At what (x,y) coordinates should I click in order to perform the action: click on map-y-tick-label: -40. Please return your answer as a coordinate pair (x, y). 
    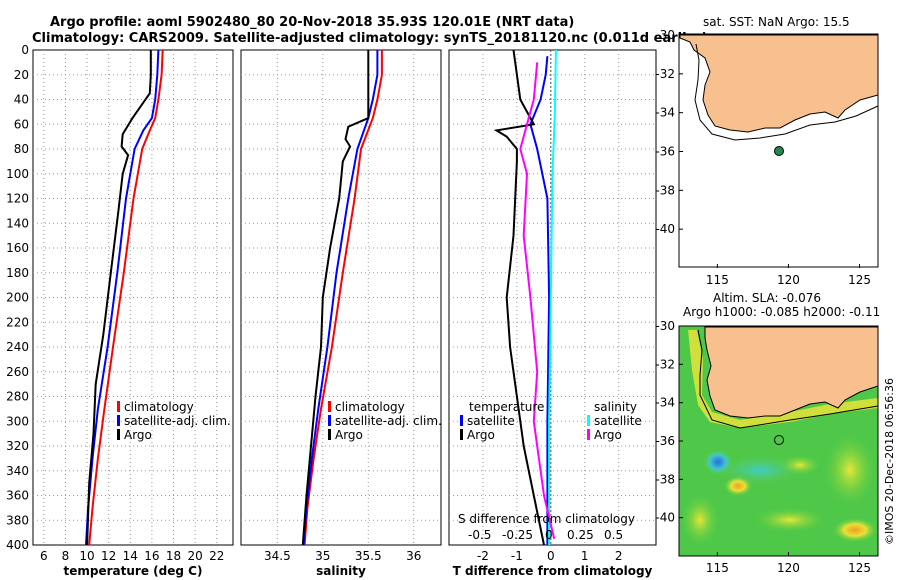
    Looking at the image, I should click on (665, 229).